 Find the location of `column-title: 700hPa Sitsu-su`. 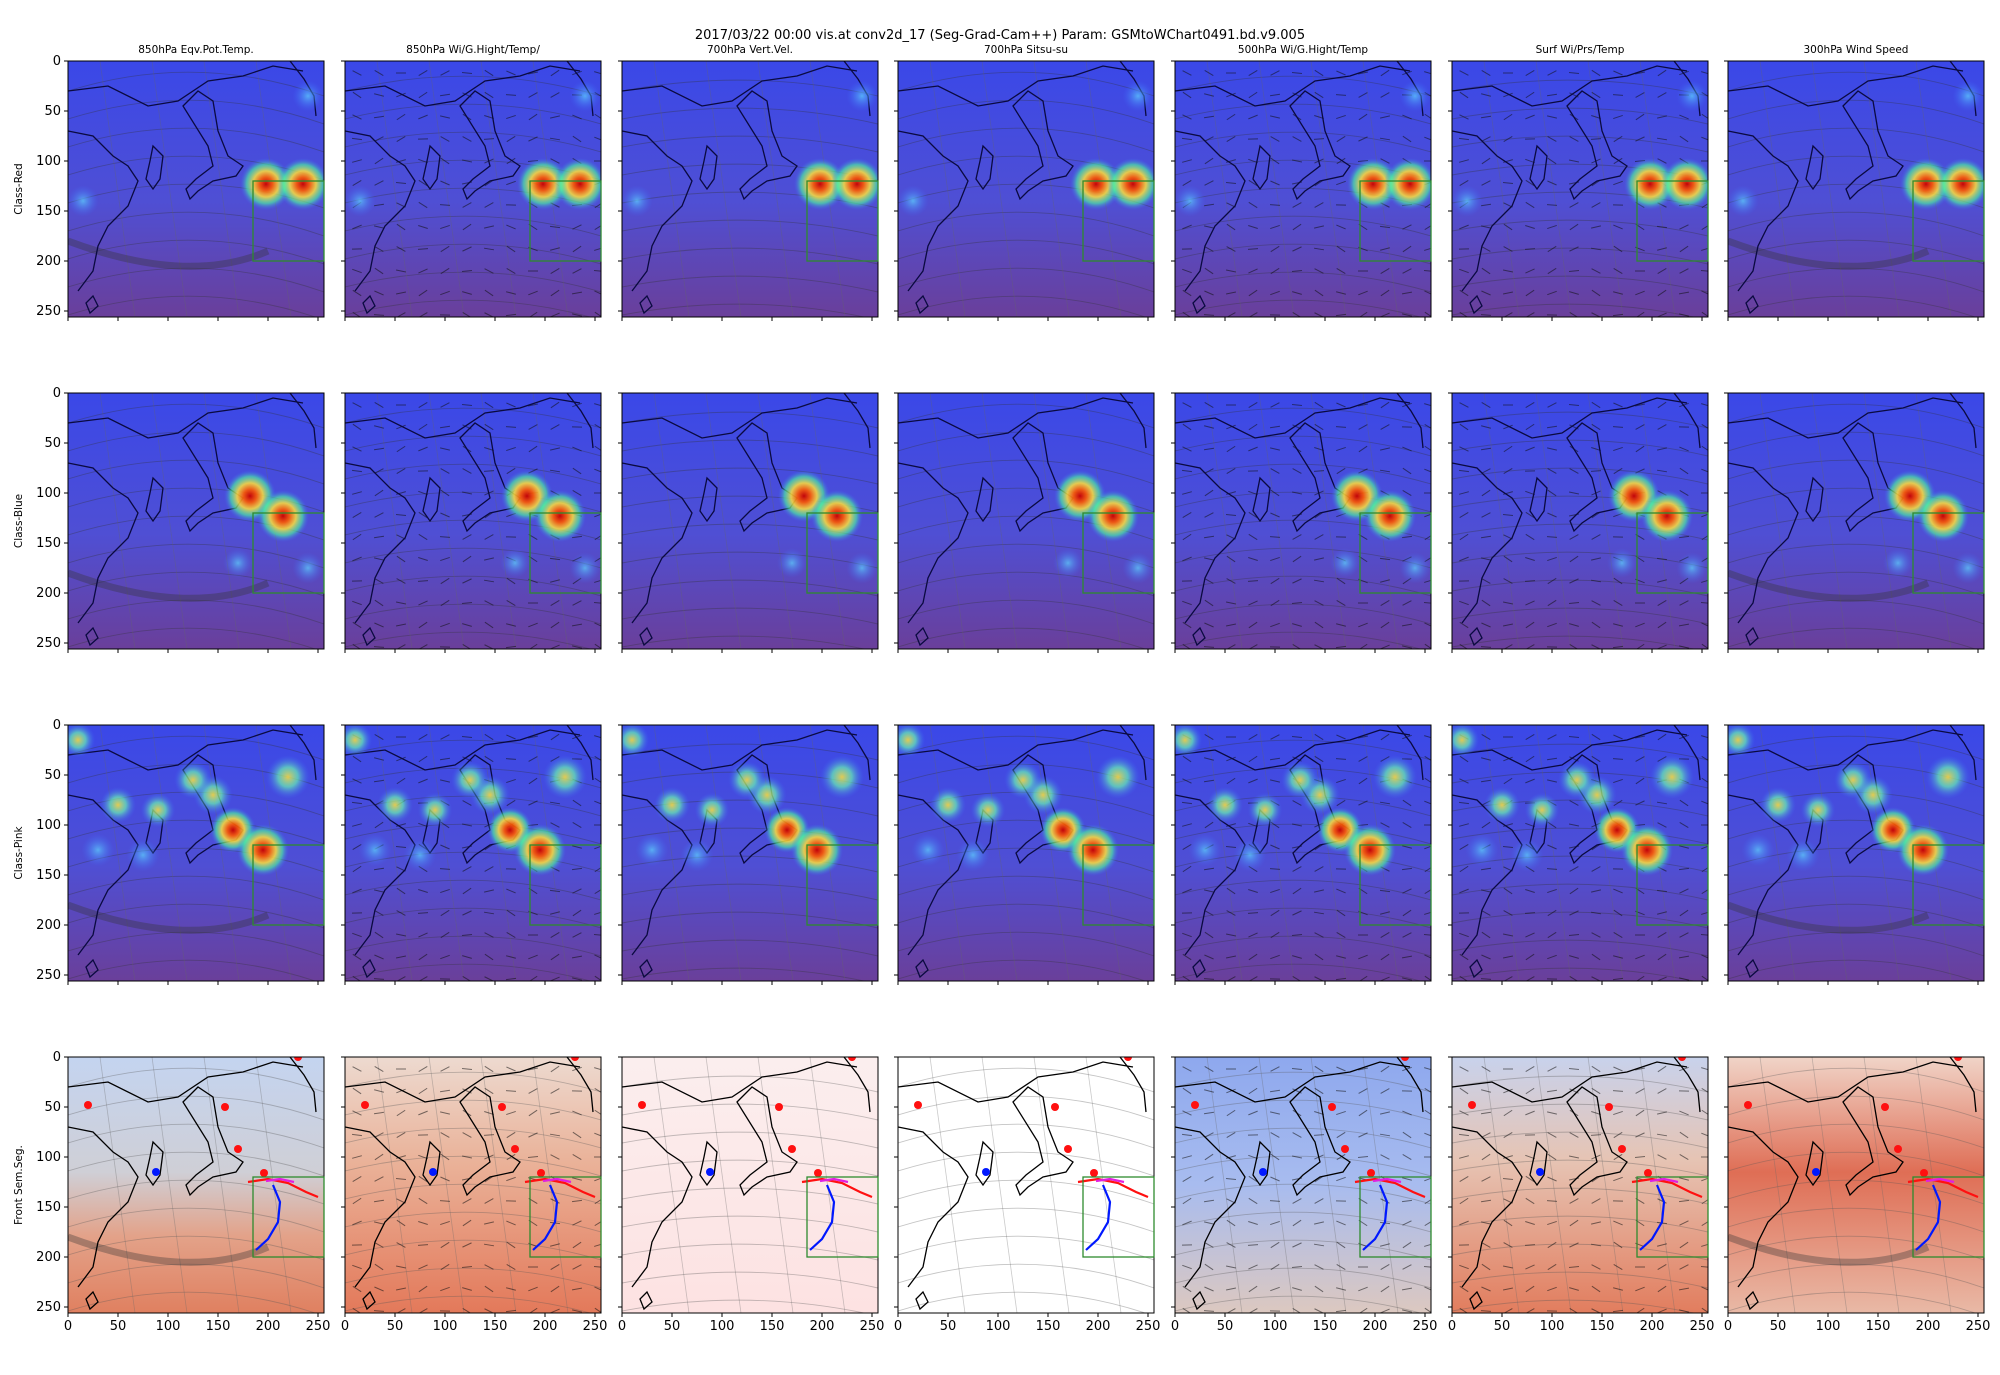

column-title: 700hPa Sitsu-su is located at coordinates (1026, 50).